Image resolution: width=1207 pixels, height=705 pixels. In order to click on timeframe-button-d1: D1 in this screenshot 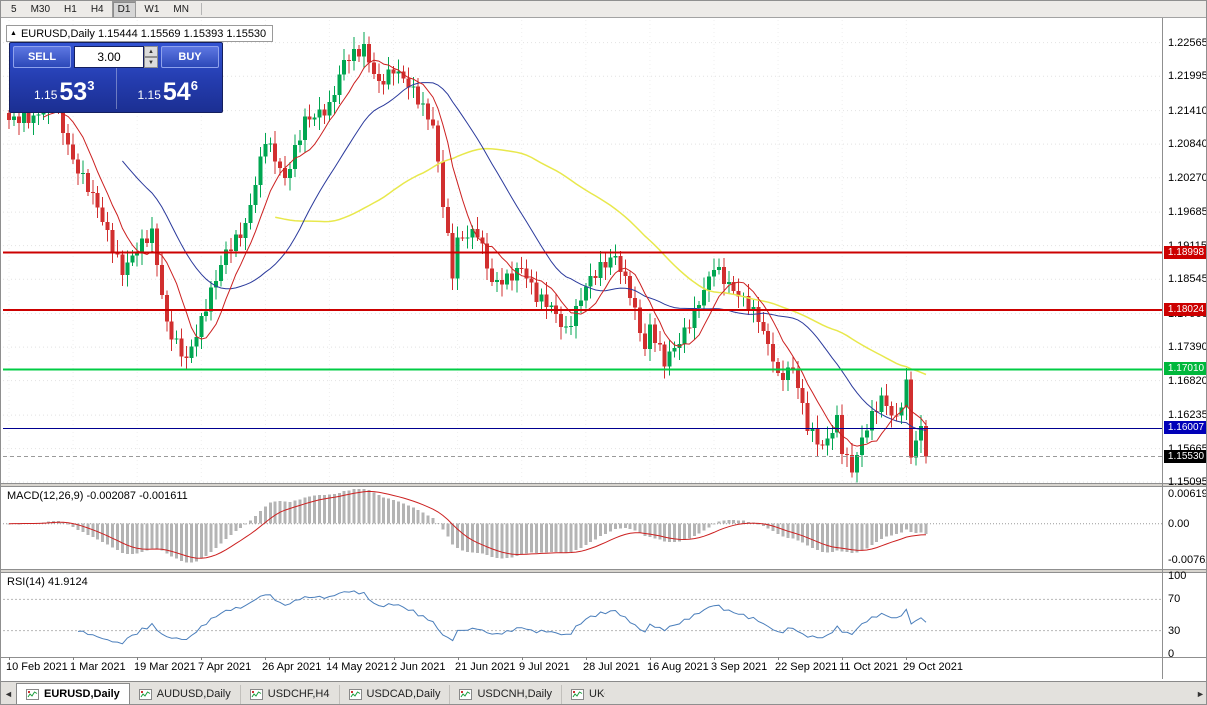, I will do `click(124, 9)`.